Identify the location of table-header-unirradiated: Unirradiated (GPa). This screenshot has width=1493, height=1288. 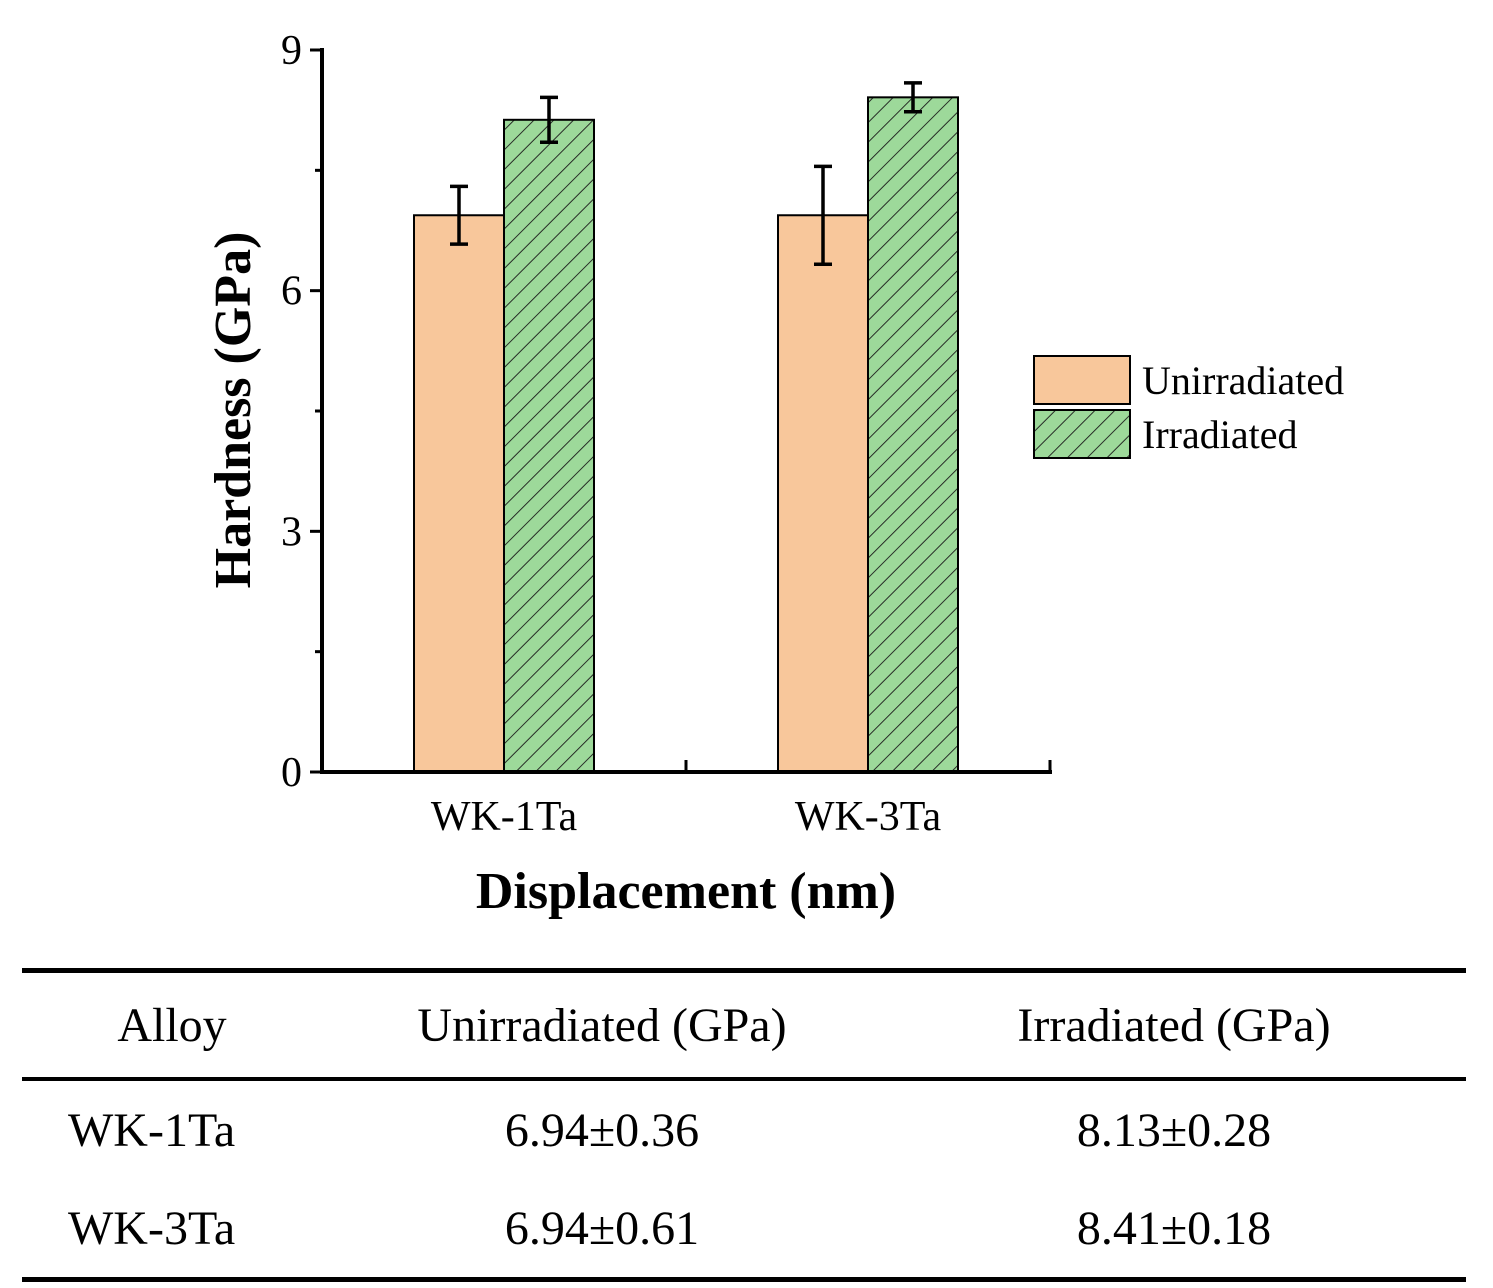
(602, 1025).